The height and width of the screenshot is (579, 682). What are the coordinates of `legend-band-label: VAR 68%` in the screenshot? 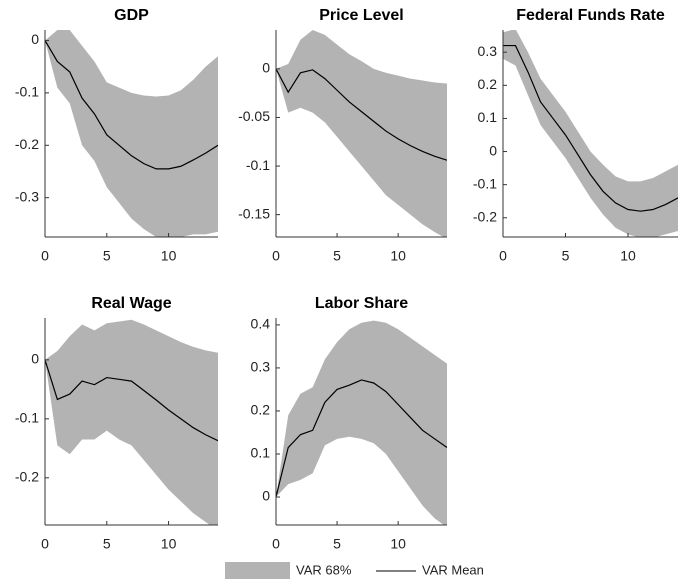 It's located at (324, 569).